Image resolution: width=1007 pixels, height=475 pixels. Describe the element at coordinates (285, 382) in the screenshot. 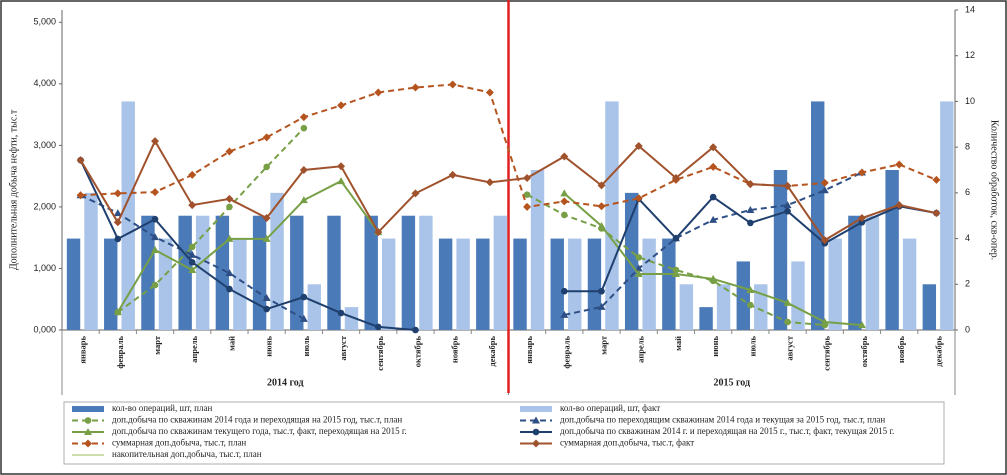

I see `year-label: 2014 год` at that location.